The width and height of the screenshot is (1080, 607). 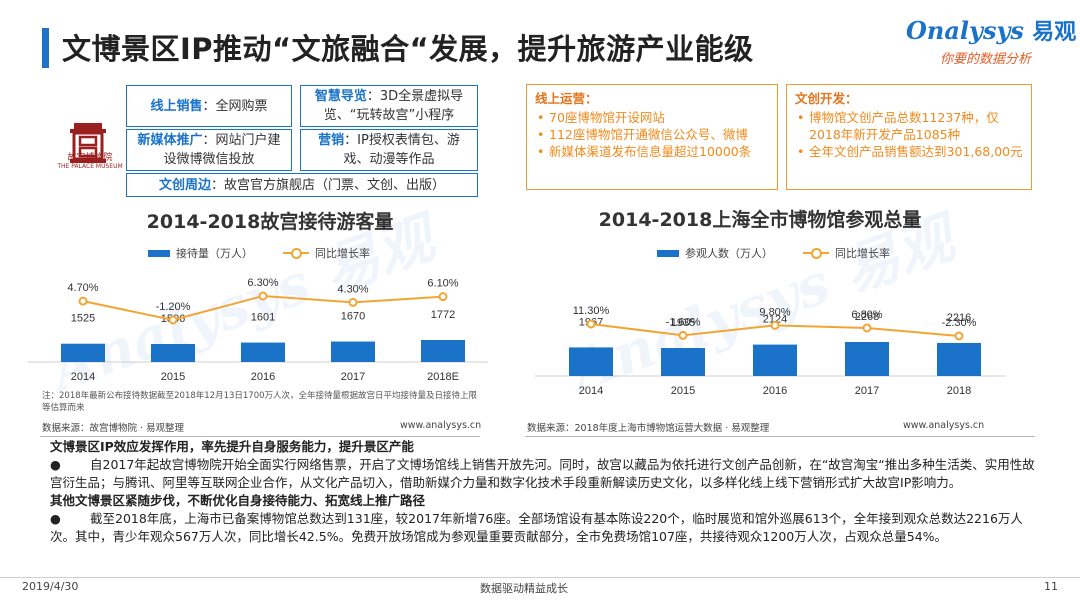 What do you see at coordinates (959, 391) in the screenshot?
I see `x-tick-label: 2018` at bounding box center [959, 391].